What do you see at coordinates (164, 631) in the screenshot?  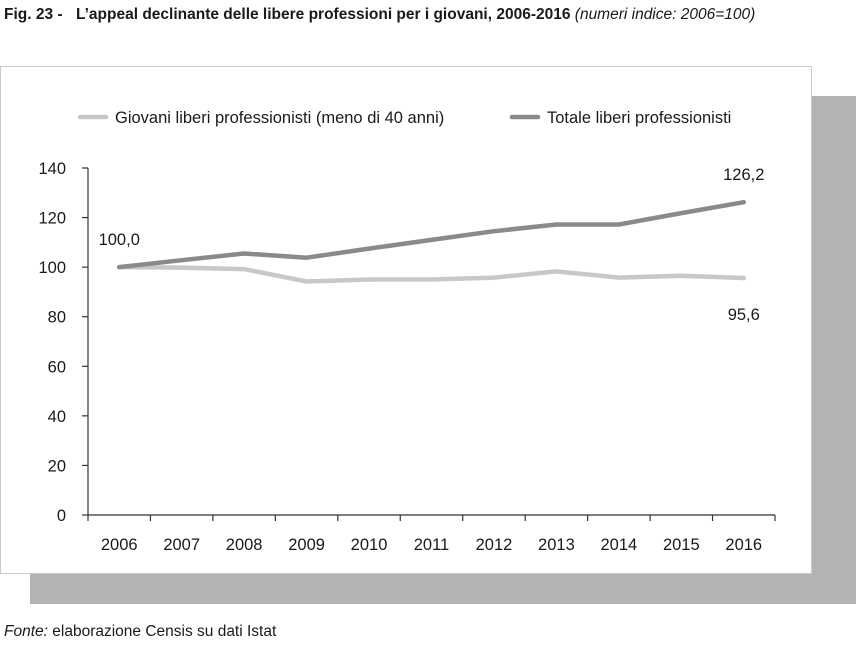 I see `source-text: elaborazione Censis su dati Istat` at bounding box center [164, 631].